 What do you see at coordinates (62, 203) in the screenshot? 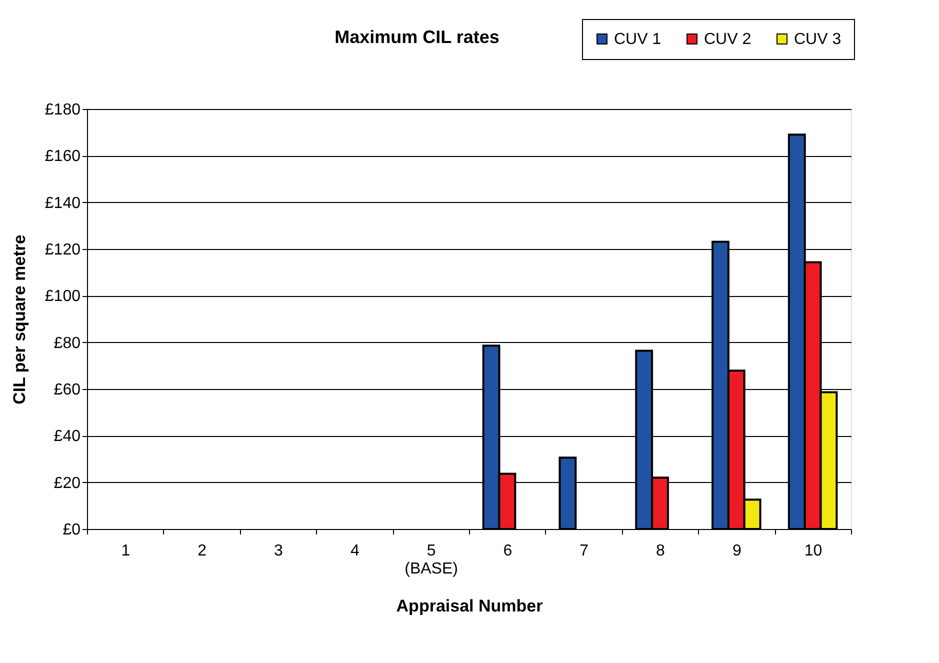
I see `y-tick-label: £140` at bounding box center [62, 203].